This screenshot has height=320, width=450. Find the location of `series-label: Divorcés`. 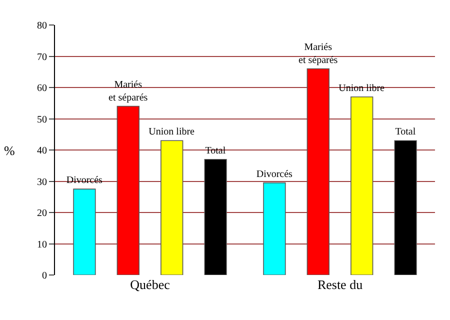

series-label: Divorcés is located at coordinates (274, 174).